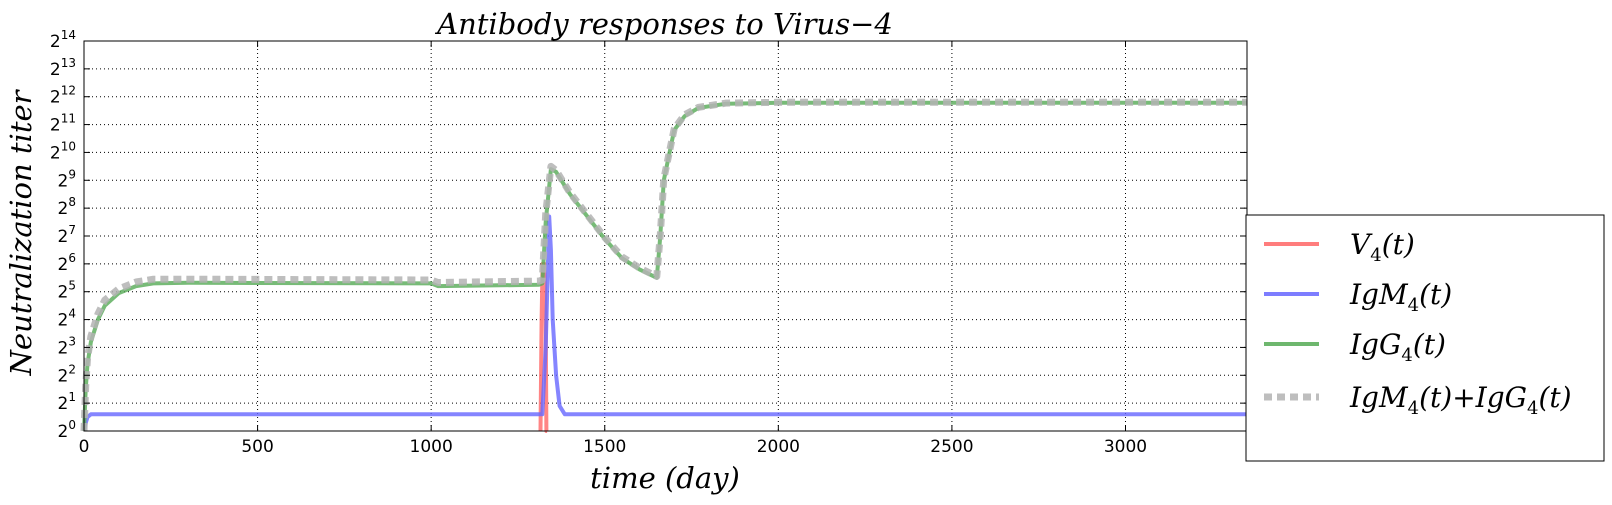  Describe the element at coordinates (67, 430) in the screenshot. I see `y-tick-label: 20` at that location.